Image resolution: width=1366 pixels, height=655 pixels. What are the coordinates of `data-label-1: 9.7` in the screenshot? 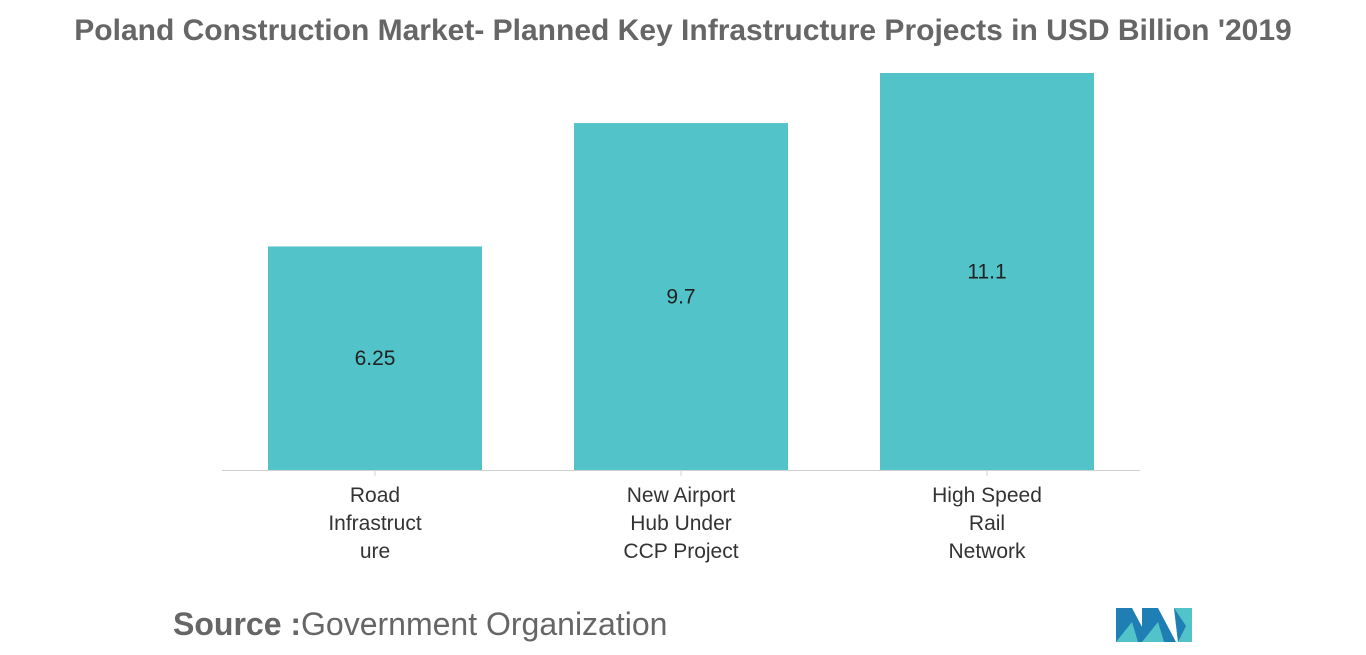 It's located at (680, 297).